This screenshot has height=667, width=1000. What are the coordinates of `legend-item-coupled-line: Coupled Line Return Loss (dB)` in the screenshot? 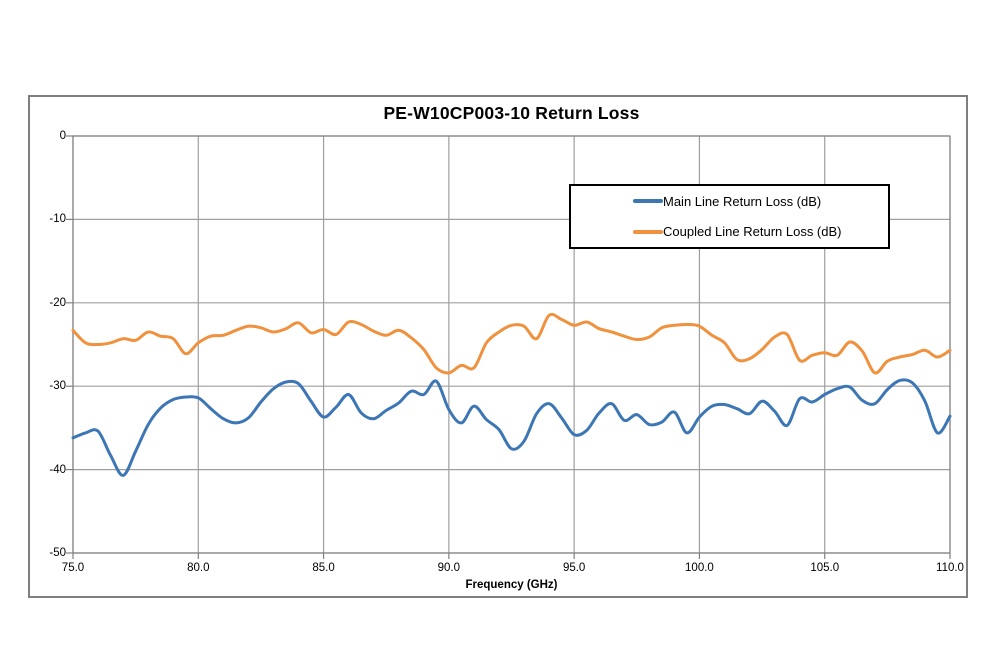 It's located at (729, 231).